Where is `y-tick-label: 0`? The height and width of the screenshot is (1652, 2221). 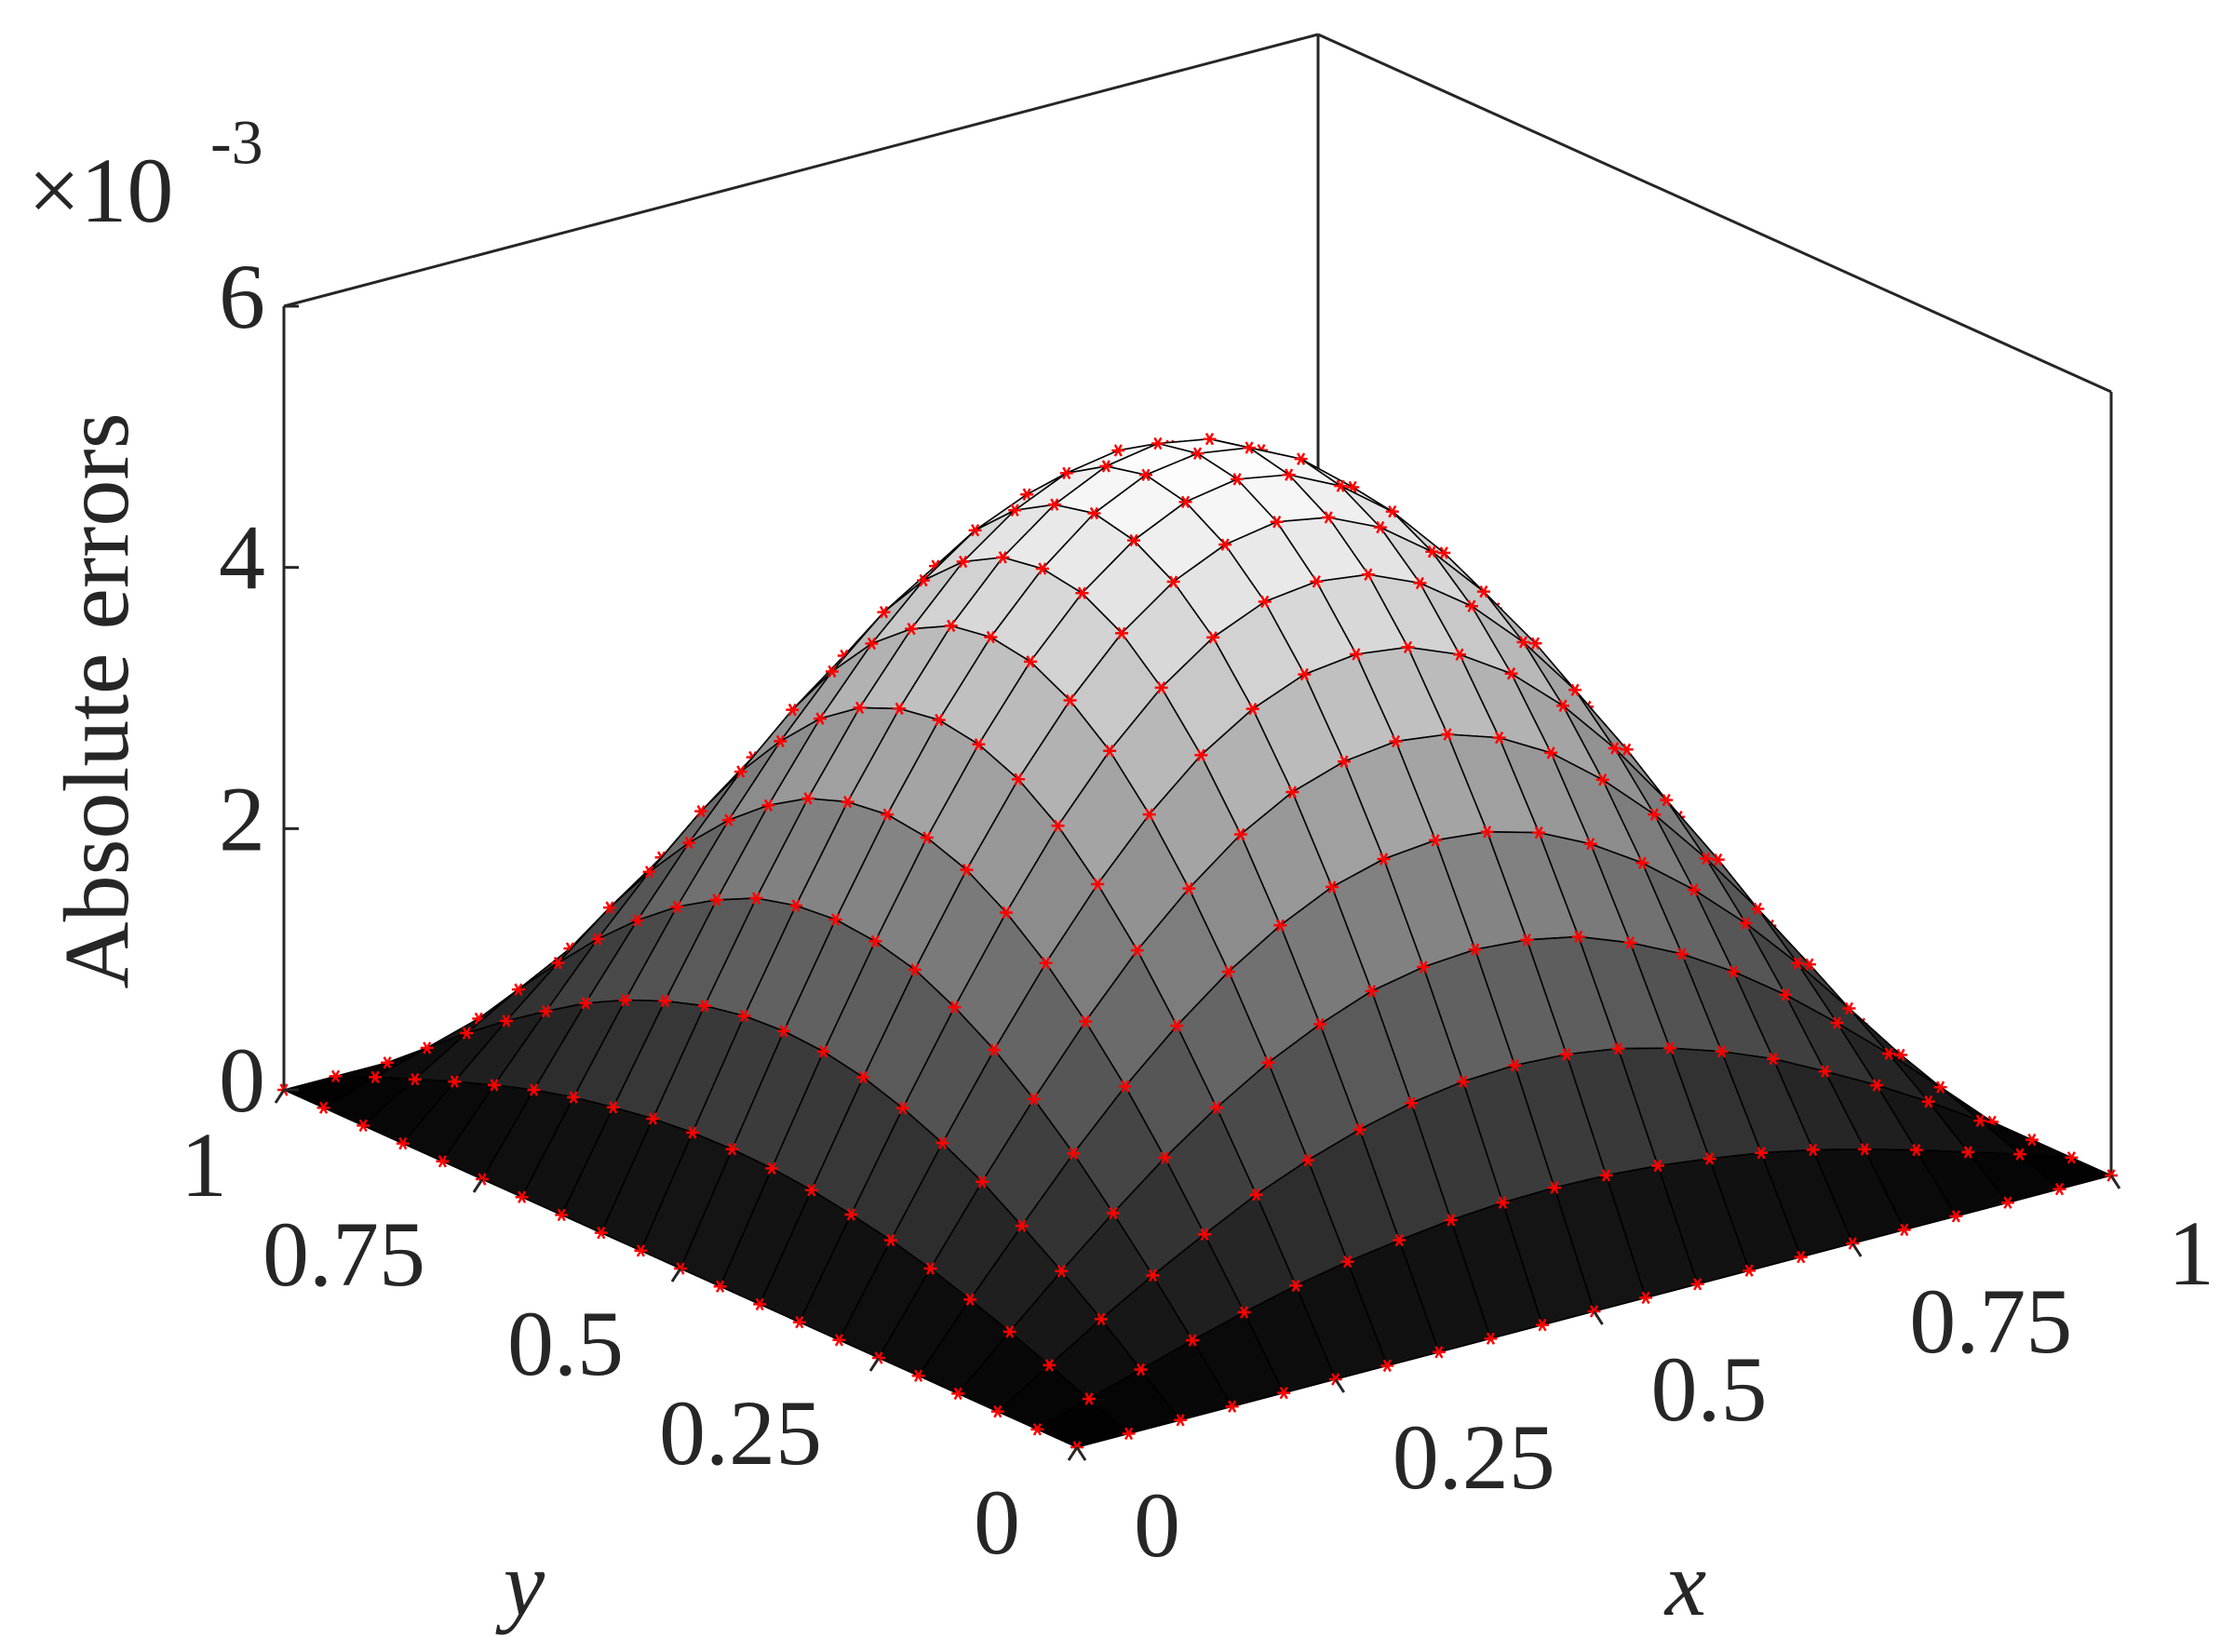 y-tick-label: 0 is located at coordinates (997, 1522).